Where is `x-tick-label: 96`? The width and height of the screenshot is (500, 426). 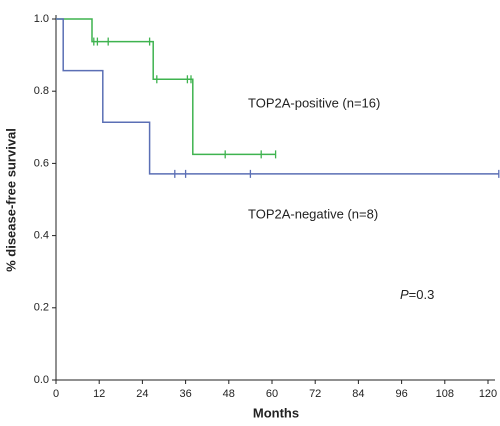
x-tick-label: 96 is located at coordinates (401, 394).